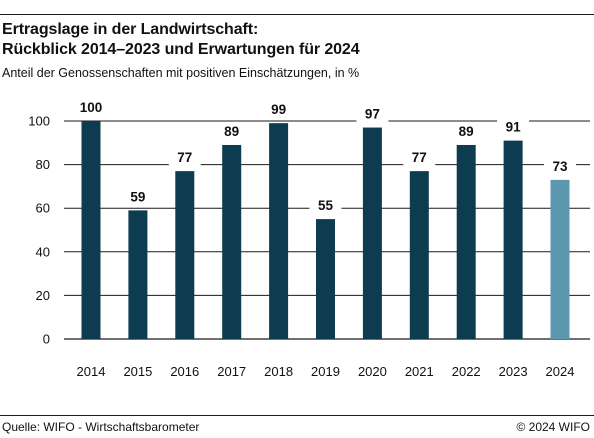 This screenshot has height=438, width=594. Describe the element at coordinates (101, 427) in the screenshot. I see `source-note: Quelle: WIFO - Wirtschaftsbarometer` at that location.